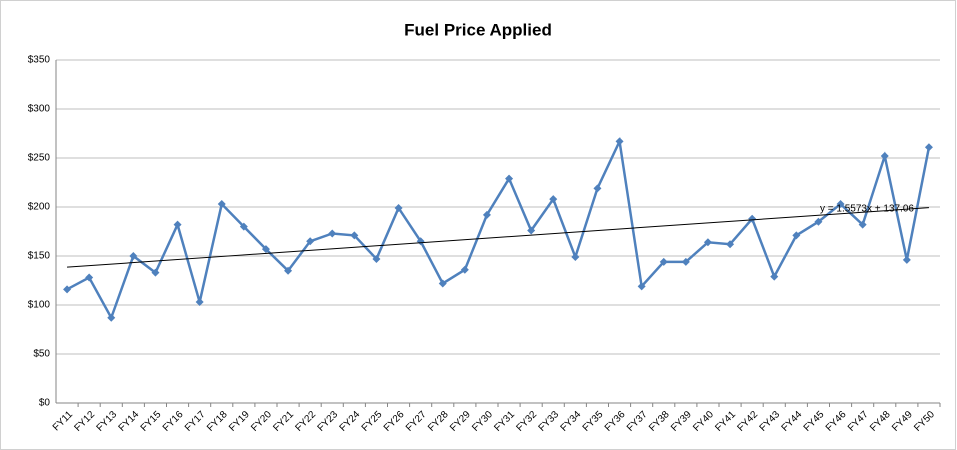  Describe the element at coordinates (478, 29) in the screenshot. I see `chart-title: Fuel Price Applied` at that location.